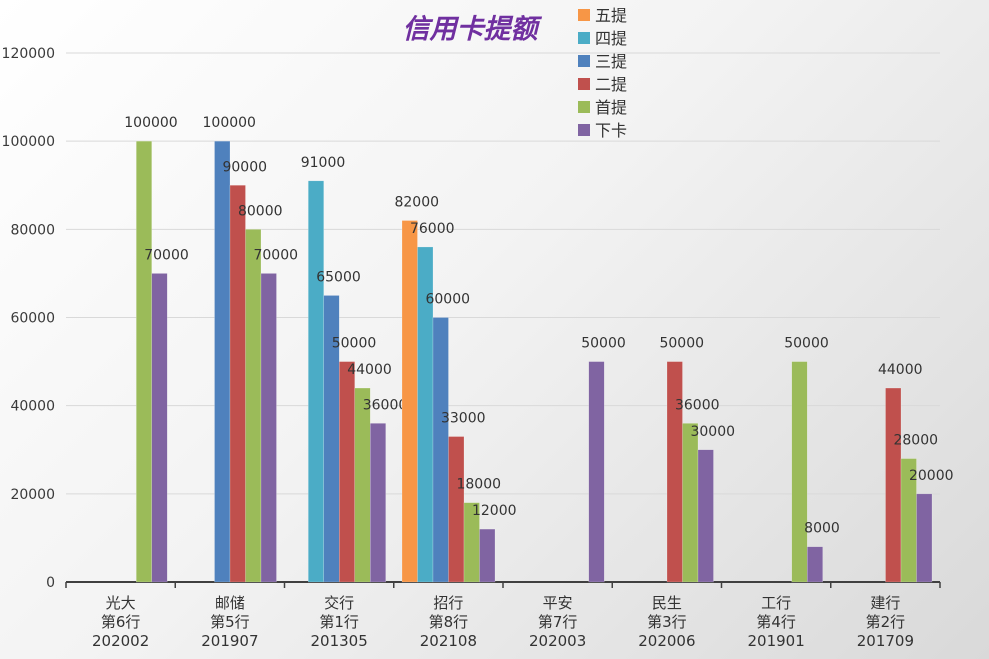 The width and height of the screenshot is (989, 659). Describe the element at coordinates (50, 583) in the screenshot. I see `y-tick-label: 0` at that location.